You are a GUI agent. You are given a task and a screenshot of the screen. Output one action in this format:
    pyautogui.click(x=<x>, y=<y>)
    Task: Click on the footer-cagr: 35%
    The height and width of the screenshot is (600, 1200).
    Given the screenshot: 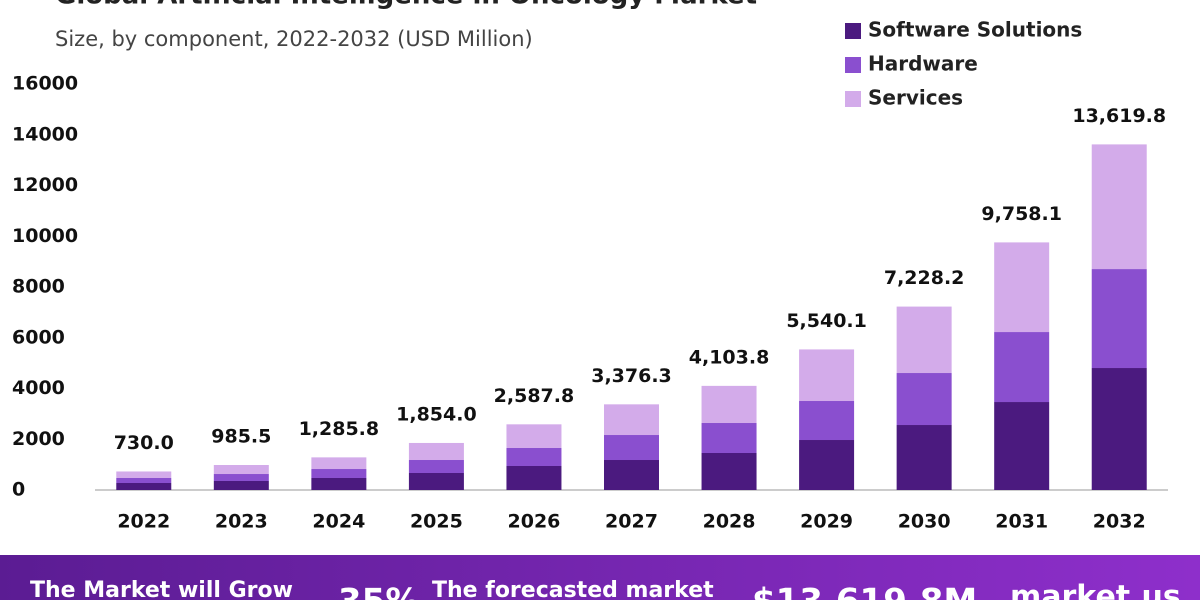 What is the action you would take?
    pyautogui.click(x=378, y=591)
    